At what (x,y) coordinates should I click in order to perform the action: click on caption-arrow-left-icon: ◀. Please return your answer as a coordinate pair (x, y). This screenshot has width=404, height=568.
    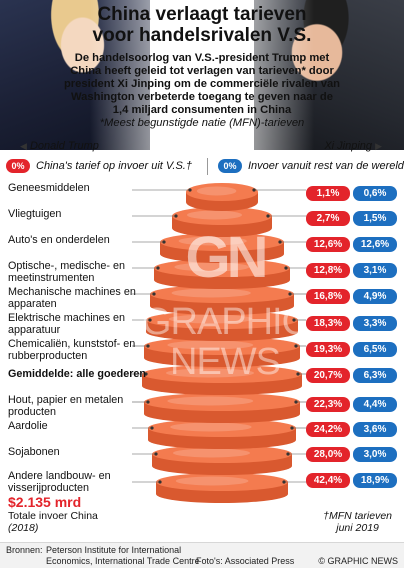
    Looking at the image, I should click on (23, 146).